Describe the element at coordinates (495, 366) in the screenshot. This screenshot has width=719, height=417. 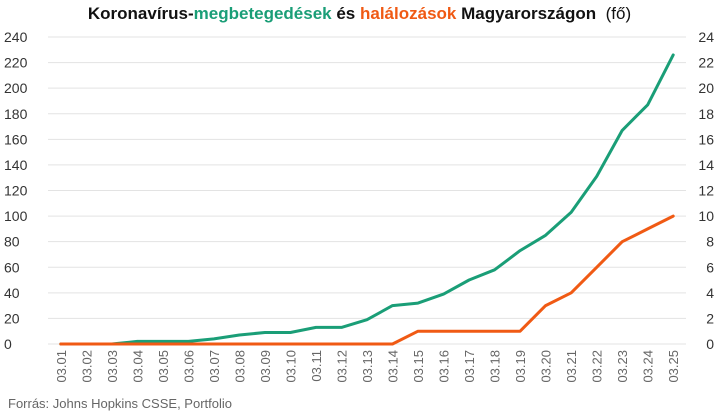
I see `x-tick-label: 03.18` at that location.